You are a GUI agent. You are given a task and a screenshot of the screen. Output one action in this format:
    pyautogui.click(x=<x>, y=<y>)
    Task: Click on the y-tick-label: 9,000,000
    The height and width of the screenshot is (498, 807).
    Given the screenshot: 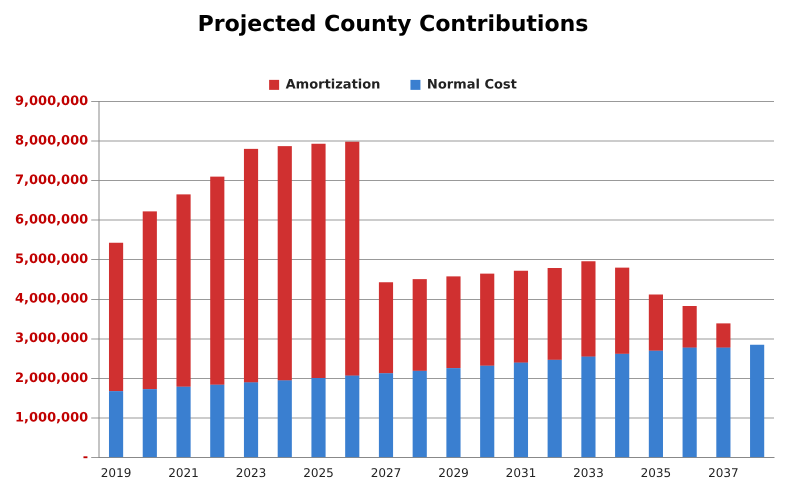 What is the action you would take?
    pyautogui.click(x=51, y=101)
    